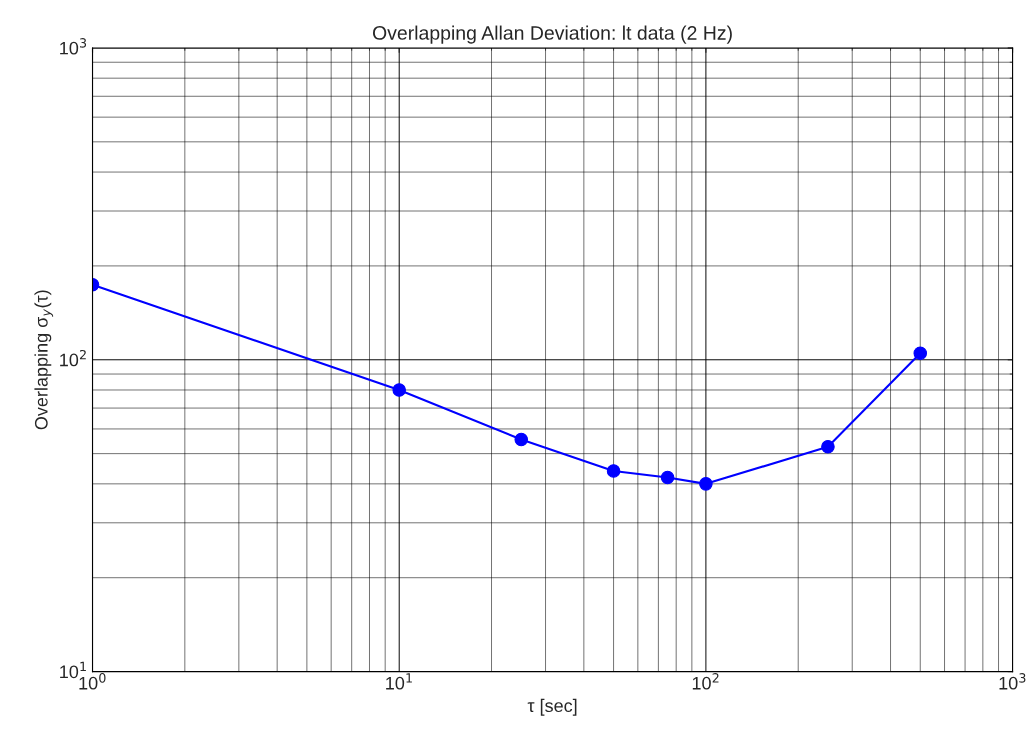  What do you see at coordinates (552, 707) in the screenshot?
I see `x-axis-title: τ [sec]` at bounding box center [552, 707].